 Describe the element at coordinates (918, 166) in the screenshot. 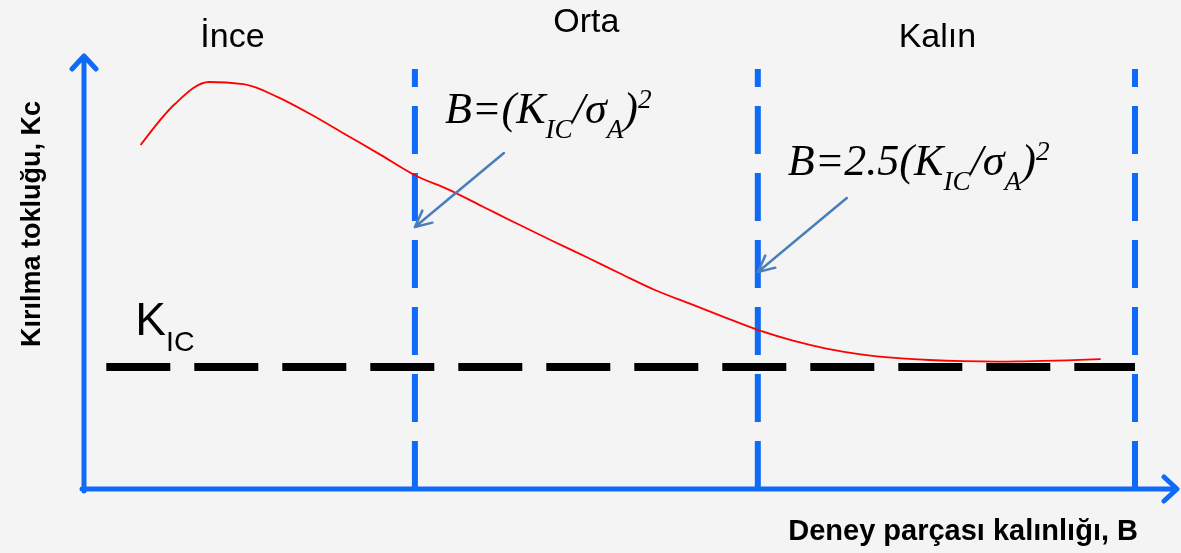

I see `annotation: B=2.5(K$_{IC}$/σ$_{A}$)$^{2}$` at that location.